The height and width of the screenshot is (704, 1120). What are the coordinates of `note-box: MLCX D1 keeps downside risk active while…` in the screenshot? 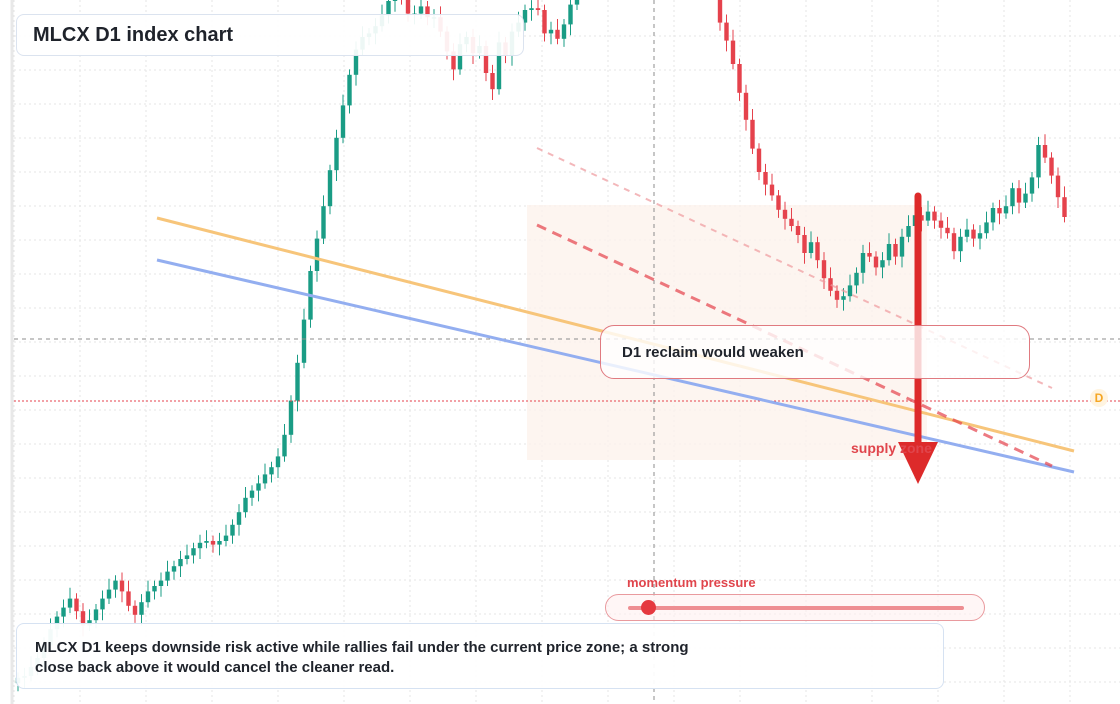 It's located at (480, 656).